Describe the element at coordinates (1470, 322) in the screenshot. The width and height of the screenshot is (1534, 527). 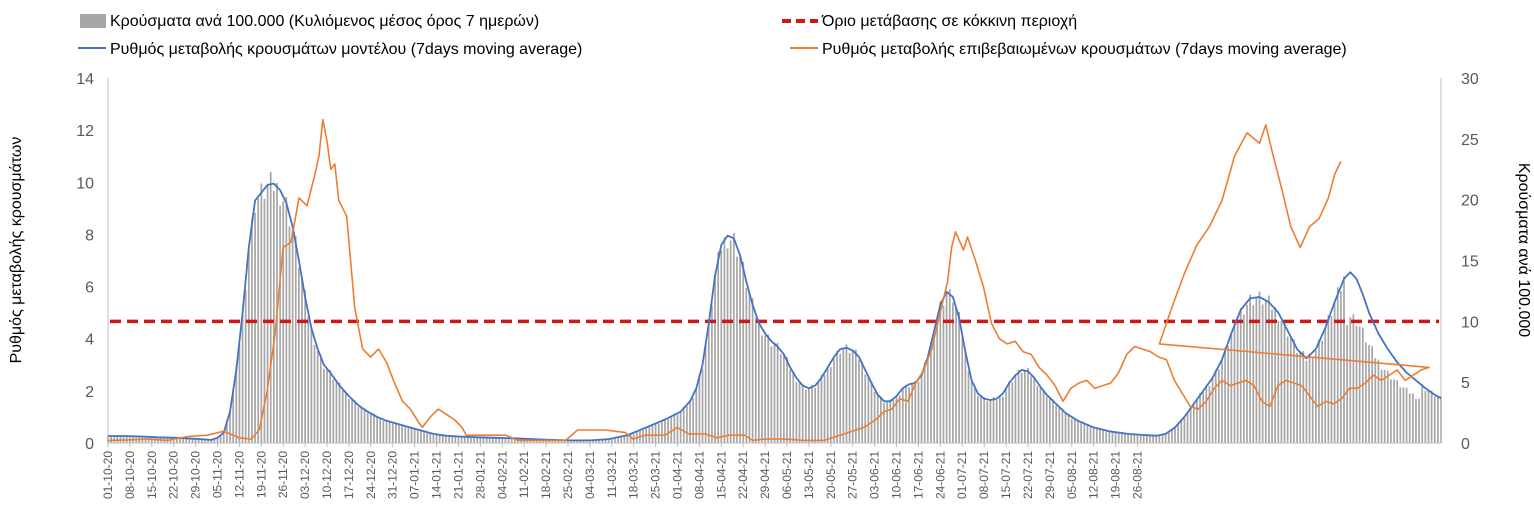
I see `y-right-tick: 10` at that location.